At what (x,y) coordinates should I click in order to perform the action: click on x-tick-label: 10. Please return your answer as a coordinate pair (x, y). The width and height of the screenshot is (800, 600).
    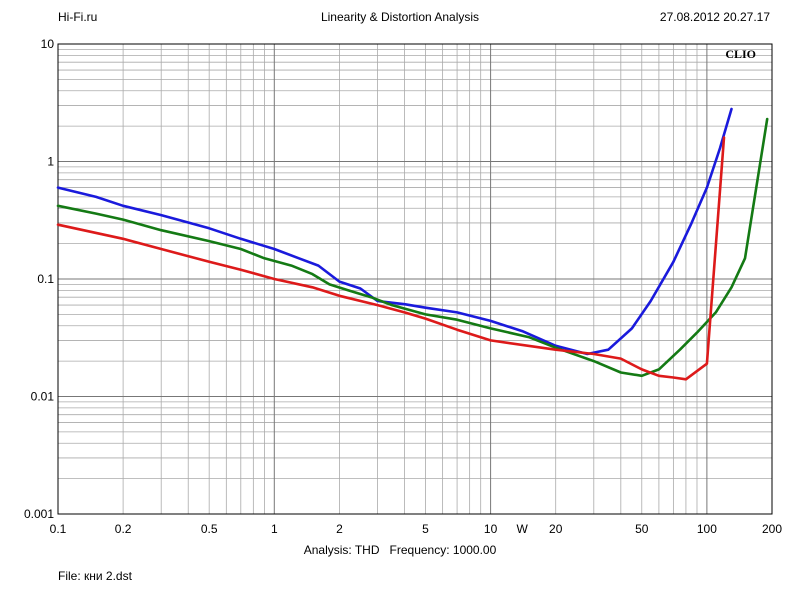
    Looking at the image, I should click on (491, 529).